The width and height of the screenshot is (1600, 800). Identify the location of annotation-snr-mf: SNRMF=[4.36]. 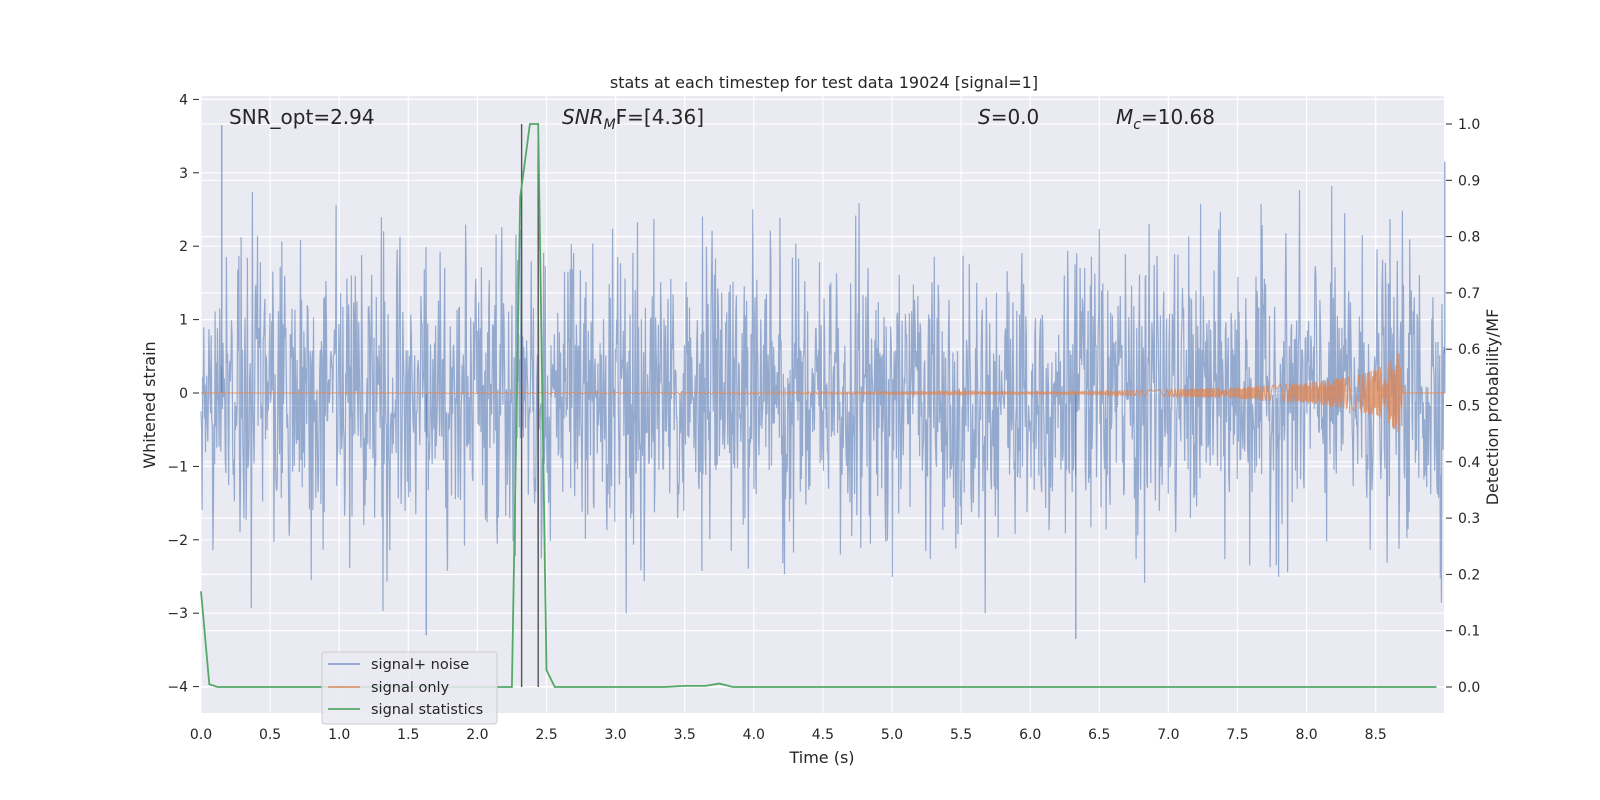
(633, 119).